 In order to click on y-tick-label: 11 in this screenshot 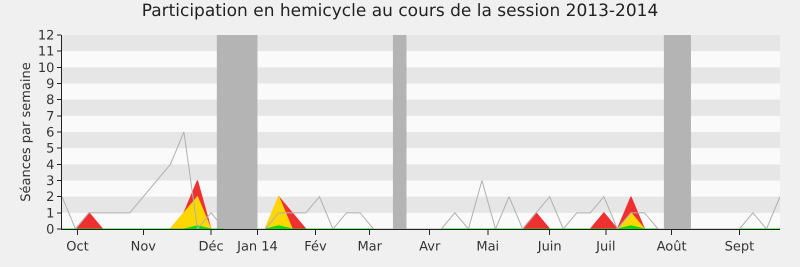, I will do `click(46, 52)`.